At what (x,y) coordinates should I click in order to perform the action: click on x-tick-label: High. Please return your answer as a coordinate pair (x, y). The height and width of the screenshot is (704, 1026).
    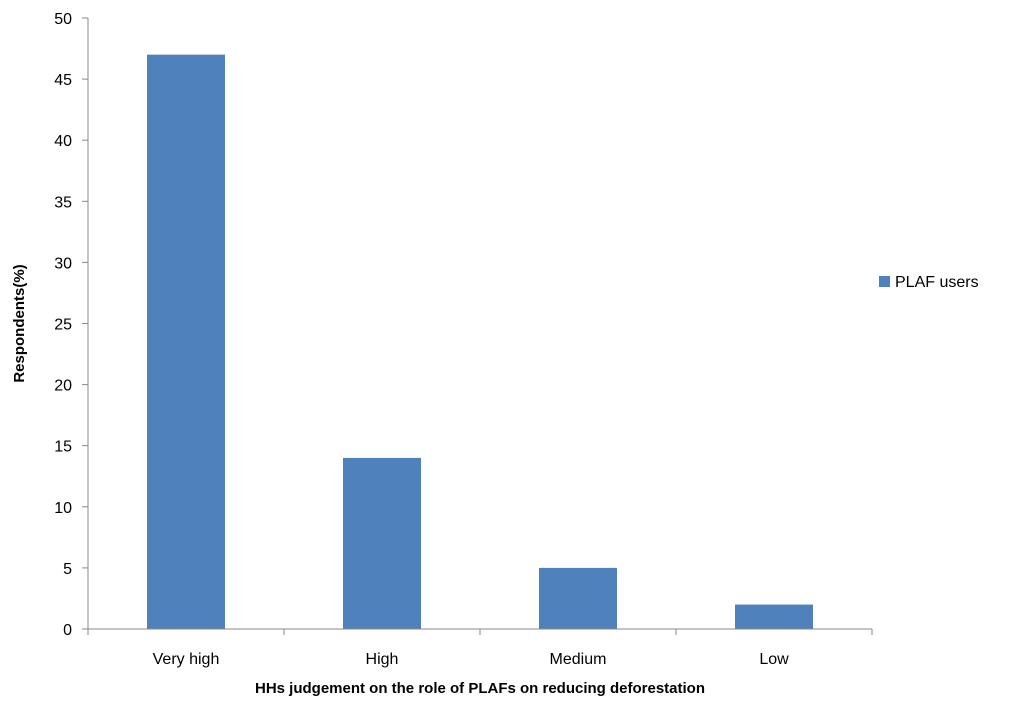
    Looking at the image, I should click on (382, 659).